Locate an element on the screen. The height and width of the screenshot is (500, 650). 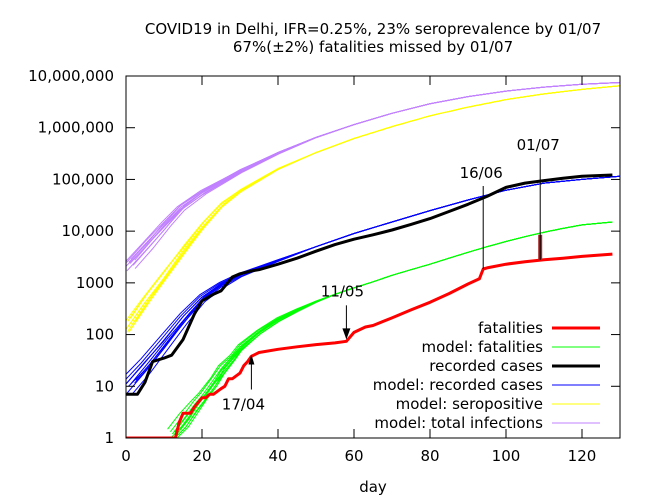
y-tick-label: 100,000 is located at coordinates (83, 179).